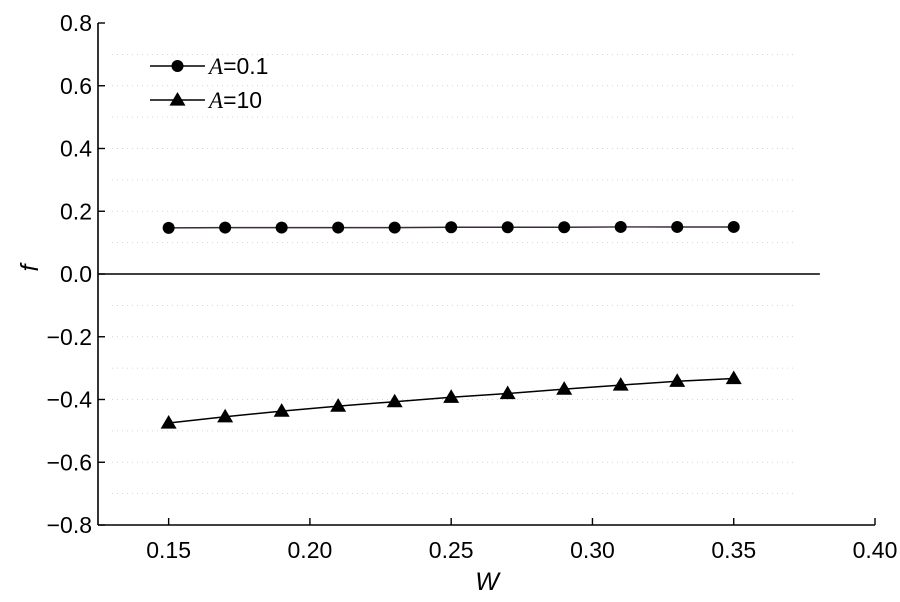 Image resolution: width=900 pixels, height=602 pixels. Describe the element at coordinates (242, 100) in the screenshot. I see `legend-value: =10` at that location.